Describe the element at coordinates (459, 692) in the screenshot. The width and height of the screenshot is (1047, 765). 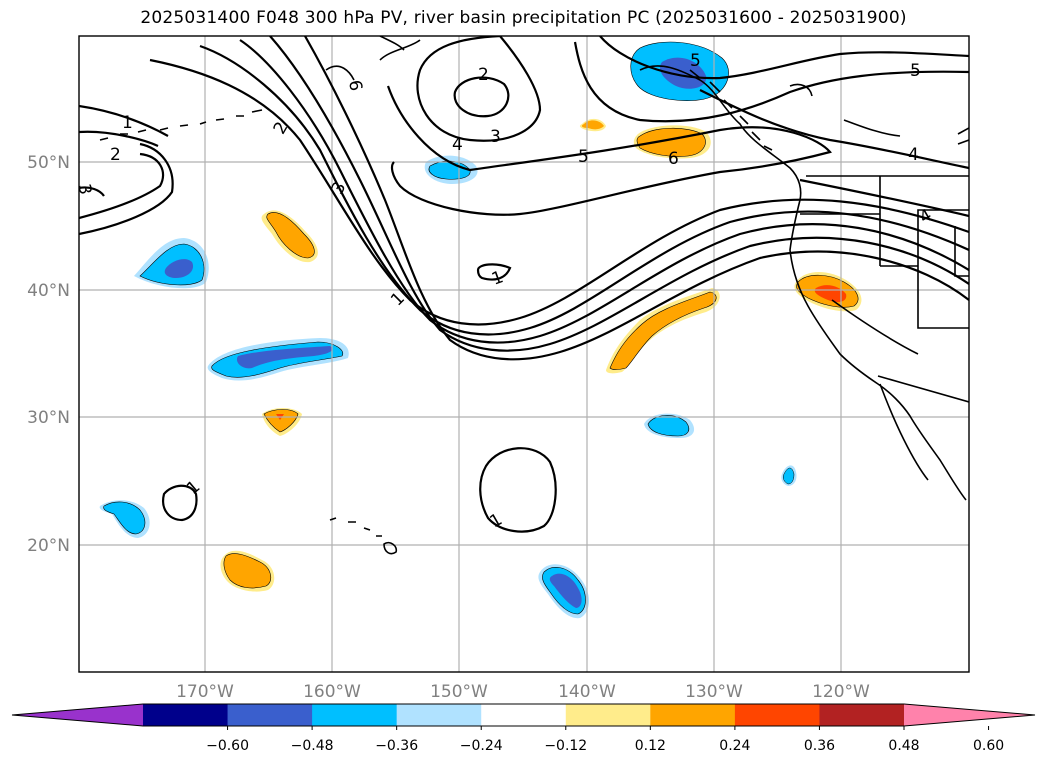
I see `lon-label: 150°W` at that location.